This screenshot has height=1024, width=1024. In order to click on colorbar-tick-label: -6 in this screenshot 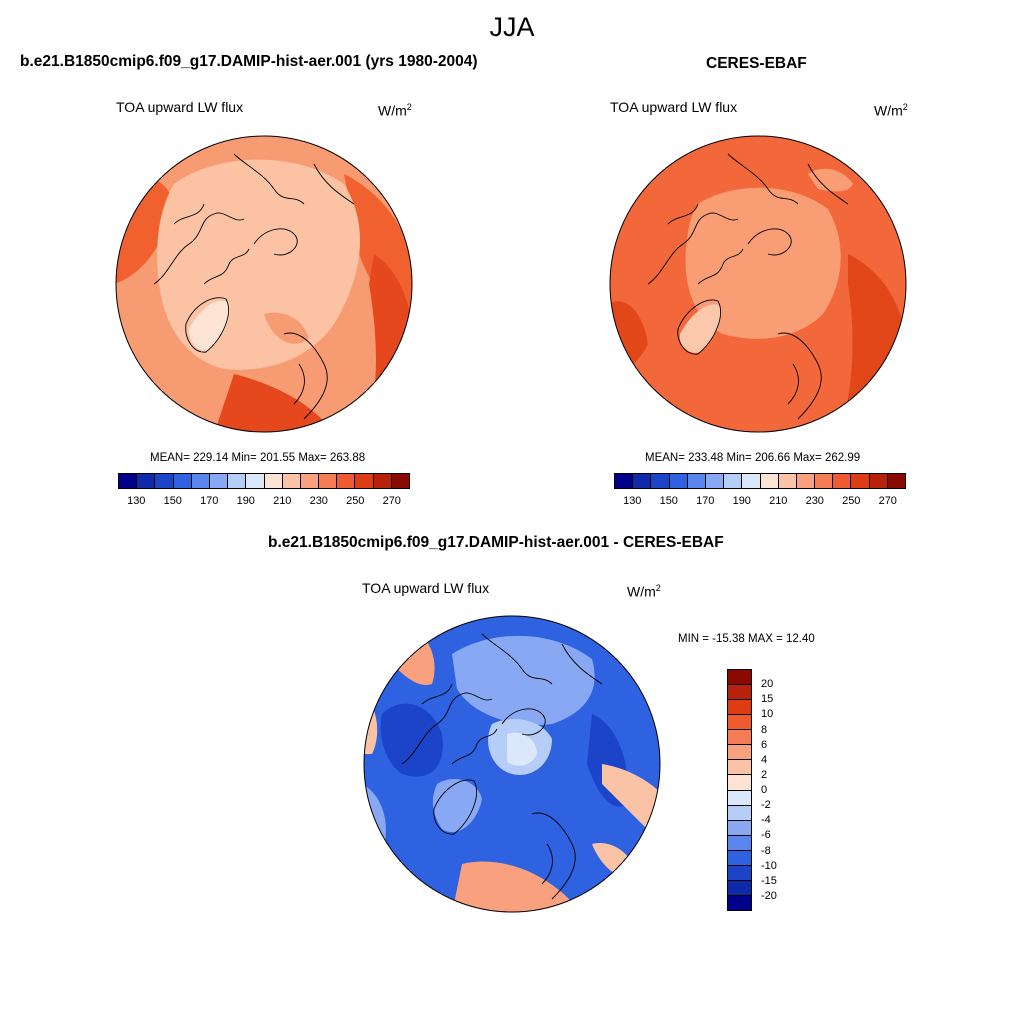, I will do `click(766, 835)`.